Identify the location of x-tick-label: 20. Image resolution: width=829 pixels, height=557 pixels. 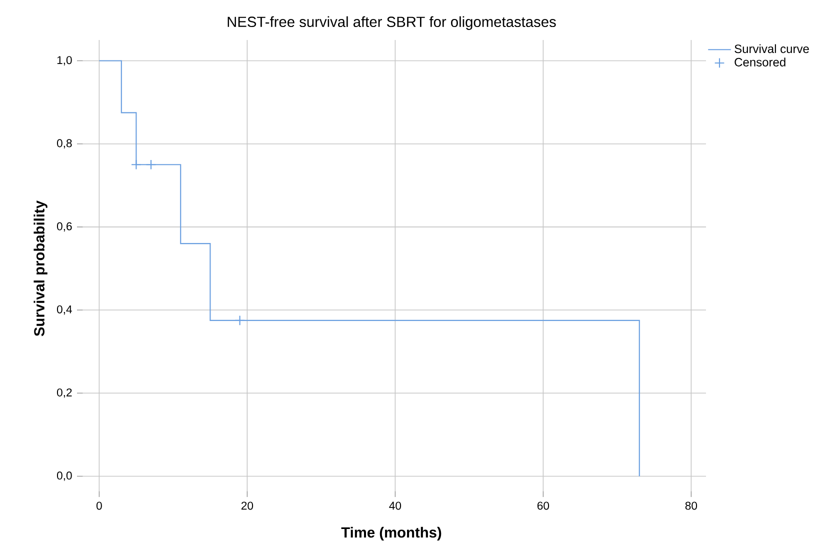
(247, 506).